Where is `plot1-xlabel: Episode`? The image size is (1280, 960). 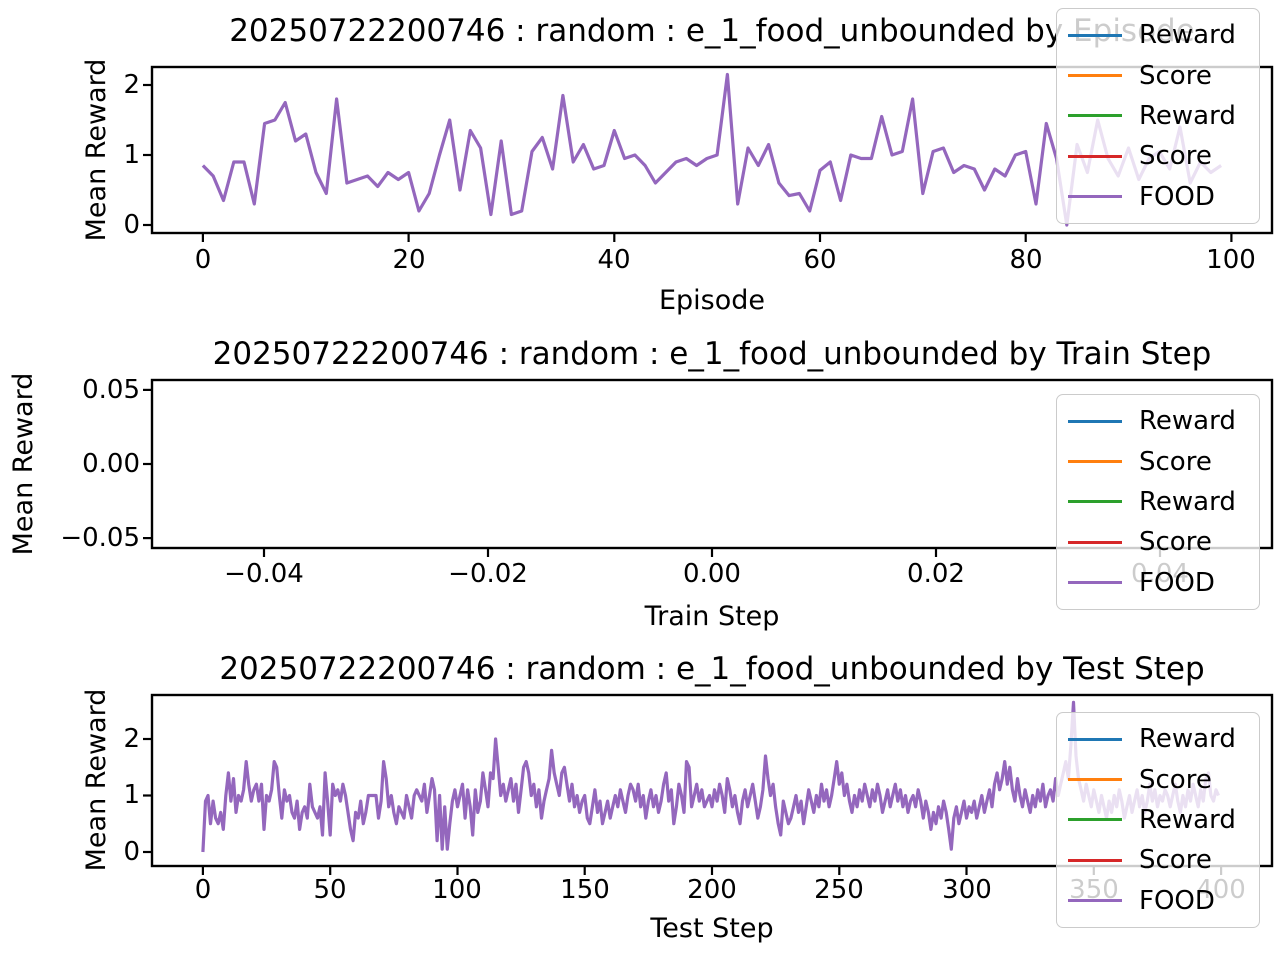
plot1-xlabel: Episode is located at coordinates (712, 300).